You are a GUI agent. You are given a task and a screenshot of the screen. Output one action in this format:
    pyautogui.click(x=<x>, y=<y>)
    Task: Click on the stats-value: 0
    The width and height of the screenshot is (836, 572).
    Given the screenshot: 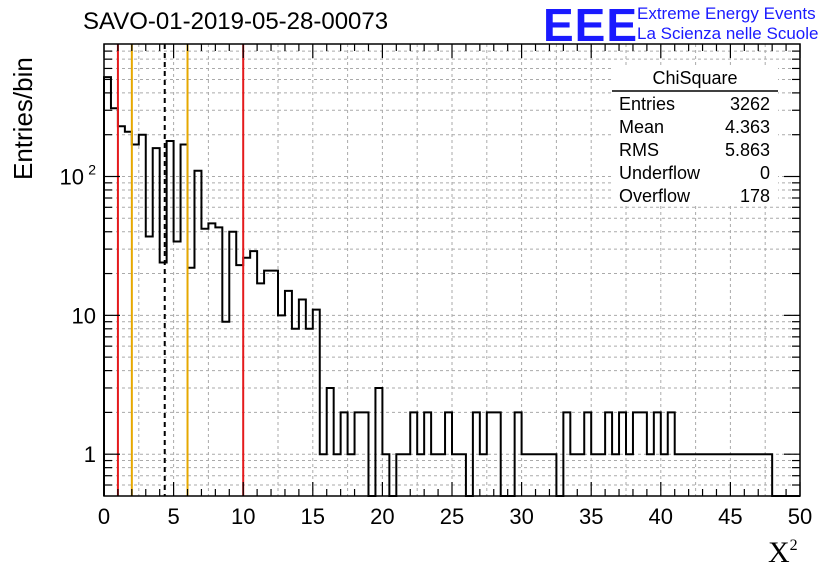 What is the action you would take?
    pyautogui.click(x=765, y=173)
    